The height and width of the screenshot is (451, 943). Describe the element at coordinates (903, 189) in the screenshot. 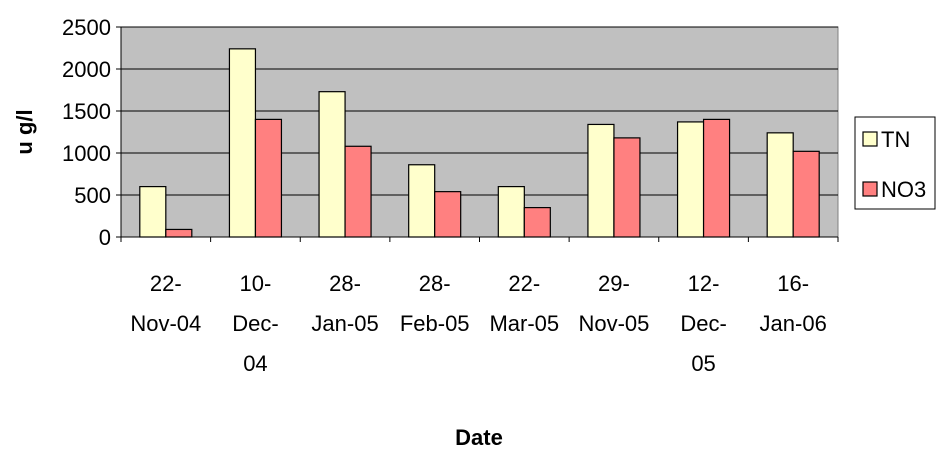

I see `legend-label-no3: NO3` at that location.